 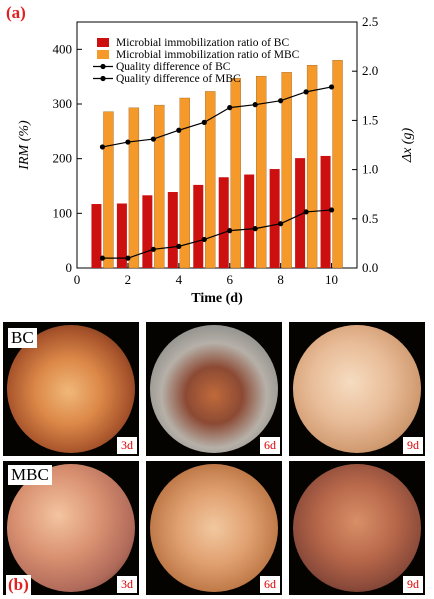 I want to click on y2-tick-label: 1.0, so click(x=370, y=169).